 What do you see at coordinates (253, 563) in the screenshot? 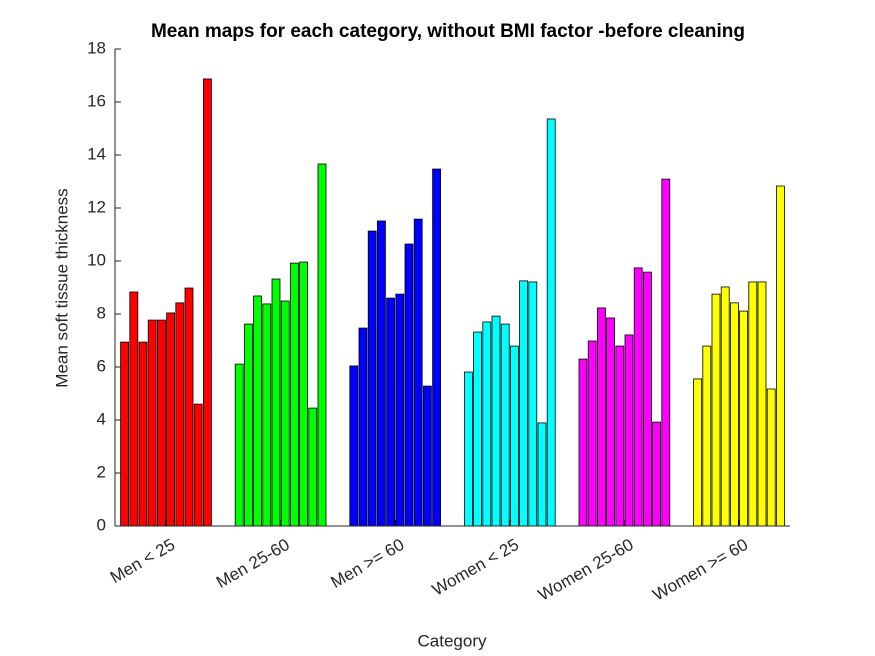
I see `x-tick-label: Men 25-60` at bounding box center [253, 563].